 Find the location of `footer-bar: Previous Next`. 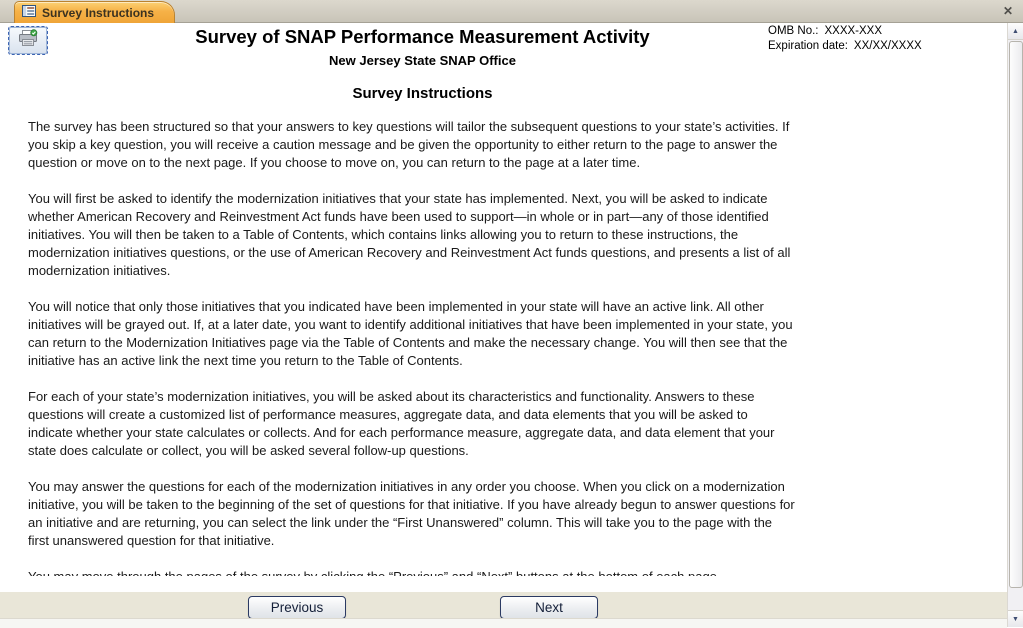

footer-bar: Previous Next is located at coordinates (503, 605).